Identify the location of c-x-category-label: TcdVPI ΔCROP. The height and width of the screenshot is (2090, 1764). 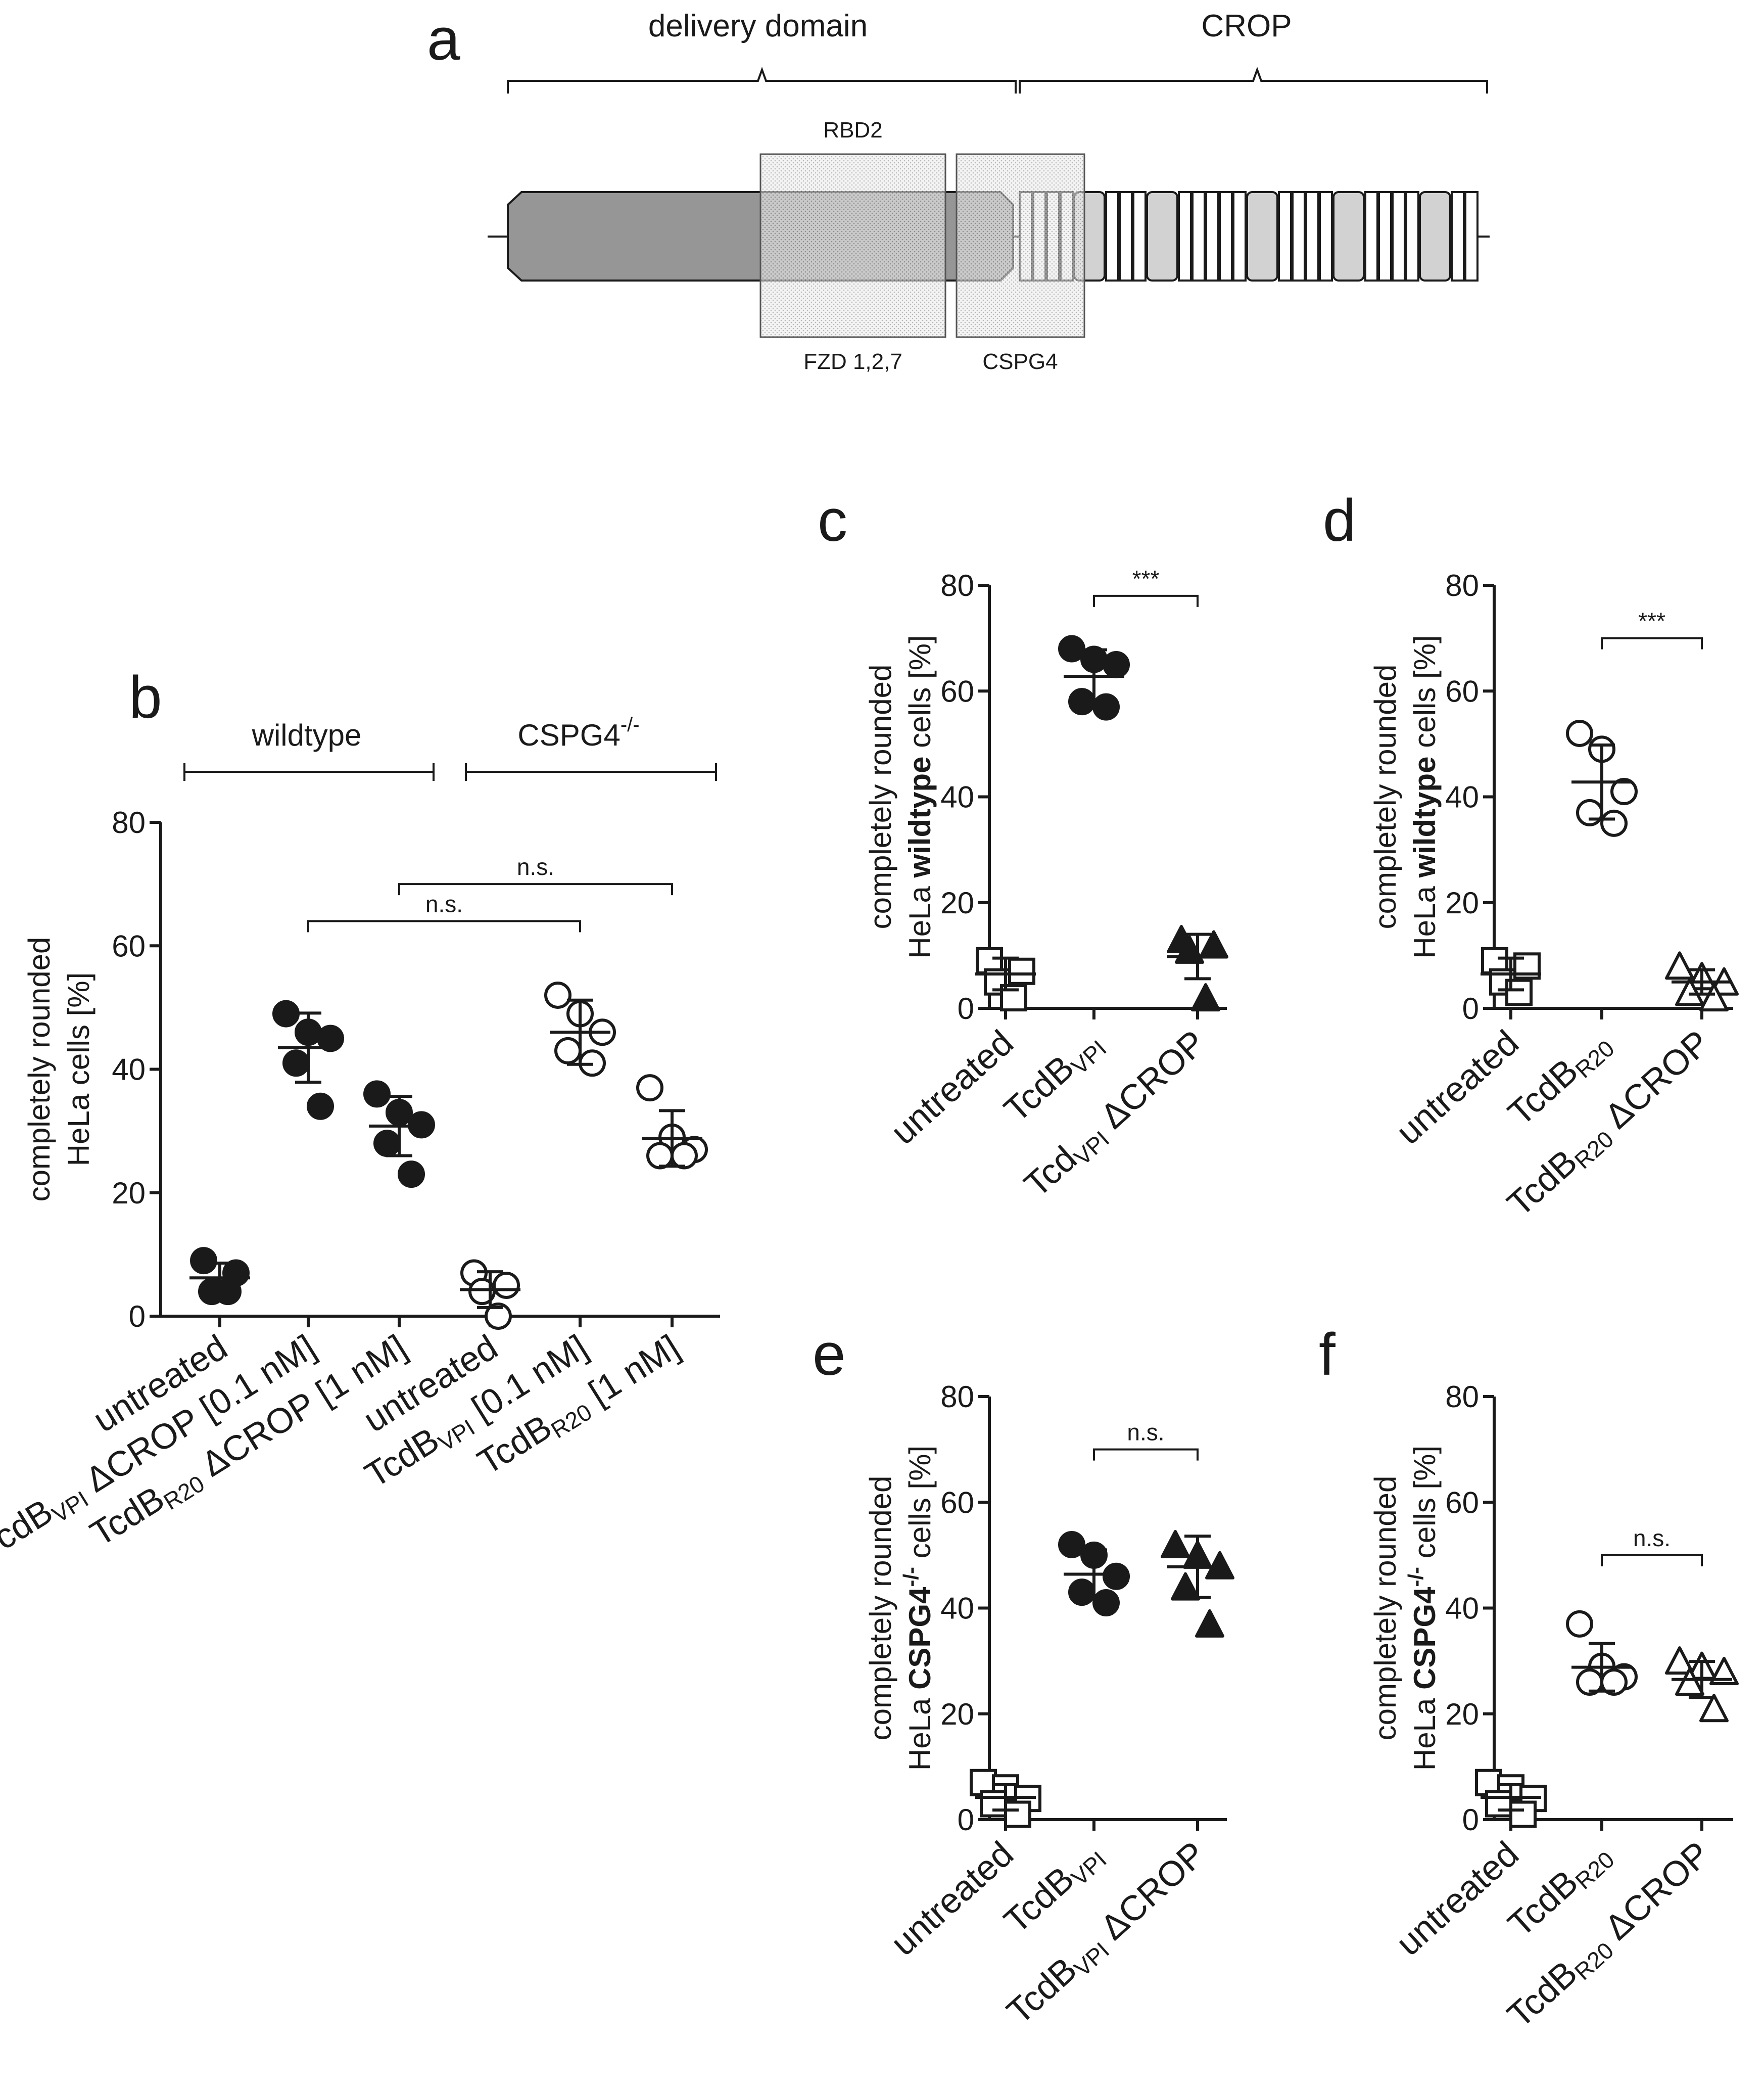
(1116, 1115).